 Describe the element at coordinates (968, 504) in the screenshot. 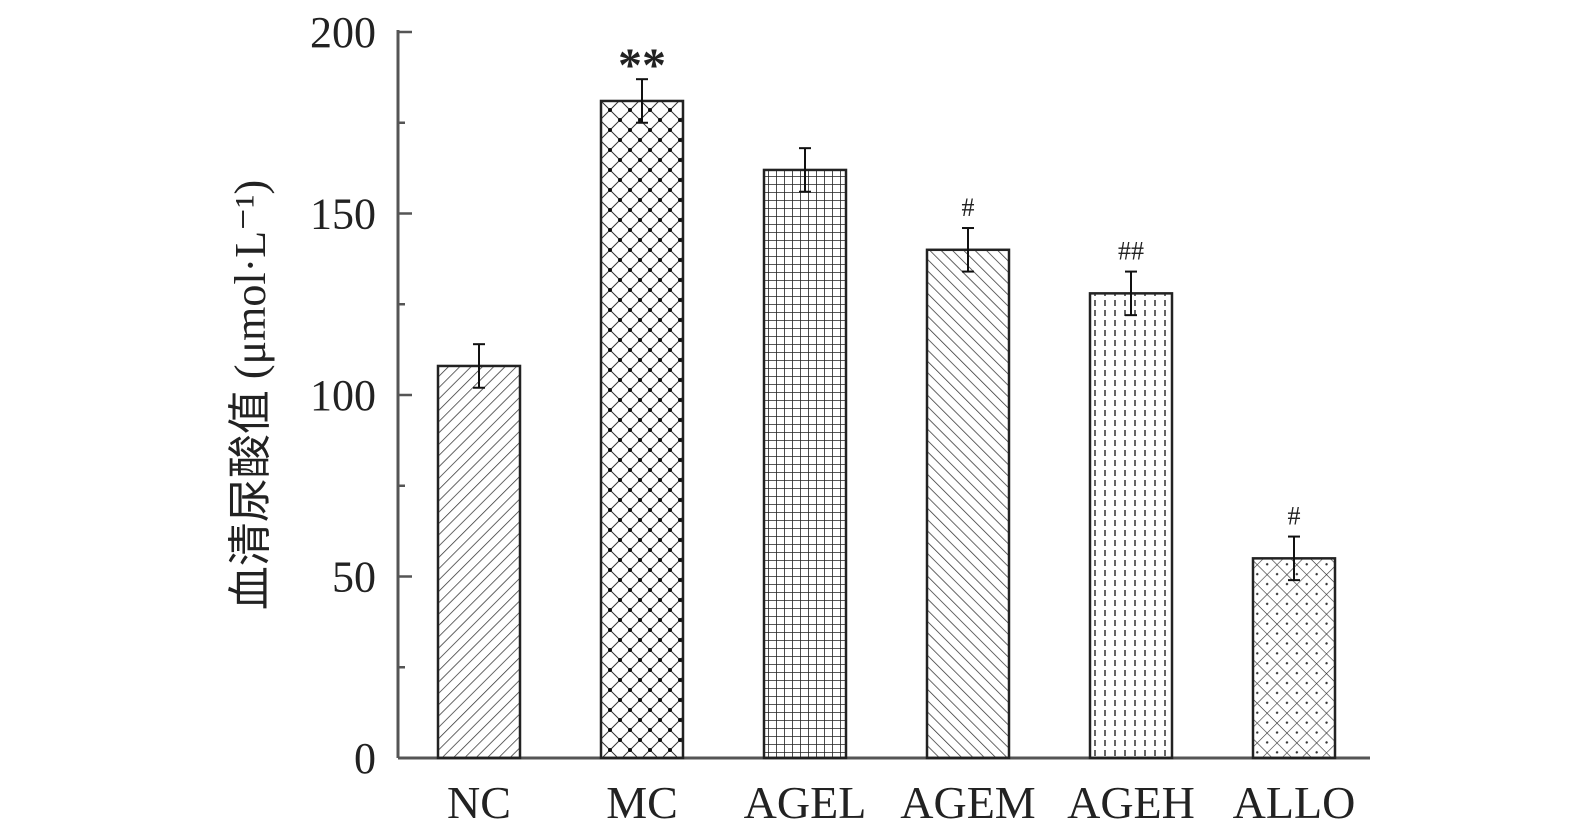

I see `bar-agem` at that location.